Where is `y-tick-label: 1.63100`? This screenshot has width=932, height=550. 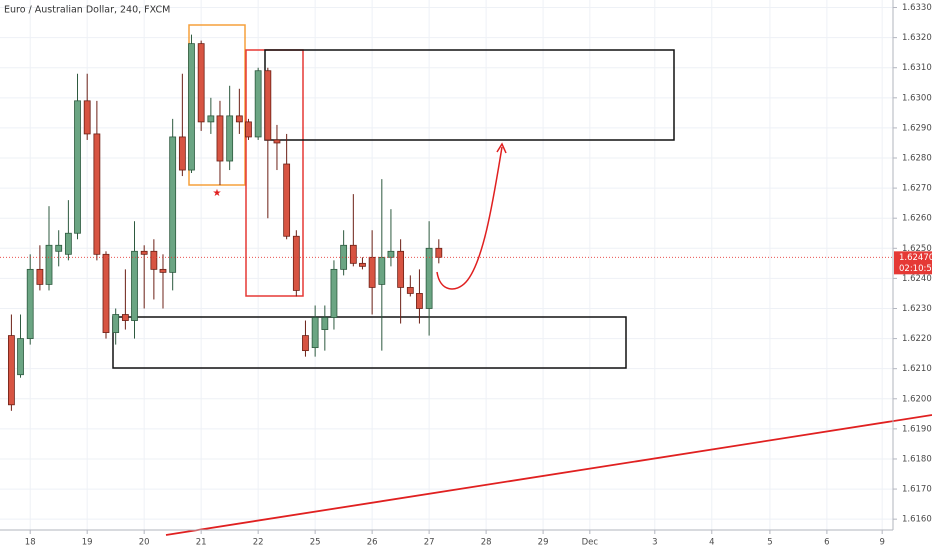
y-tick-label: 1.63100 is located at coordinates (917, 68).